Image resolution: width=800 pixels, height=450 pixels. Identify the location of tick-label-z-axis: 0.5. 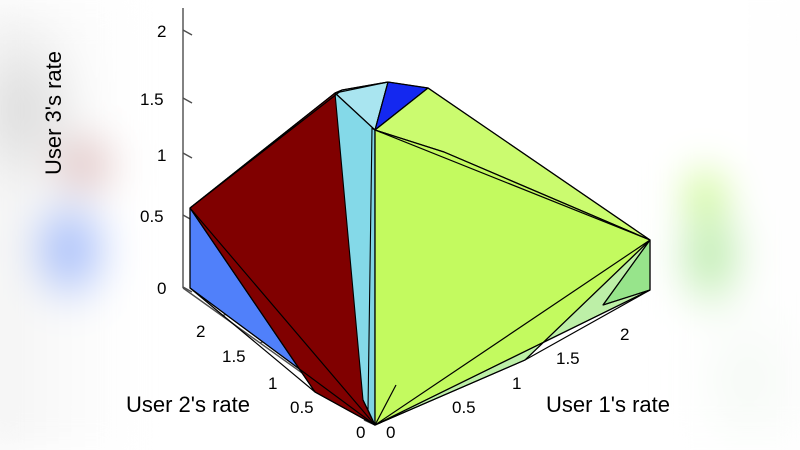
(152, 216).